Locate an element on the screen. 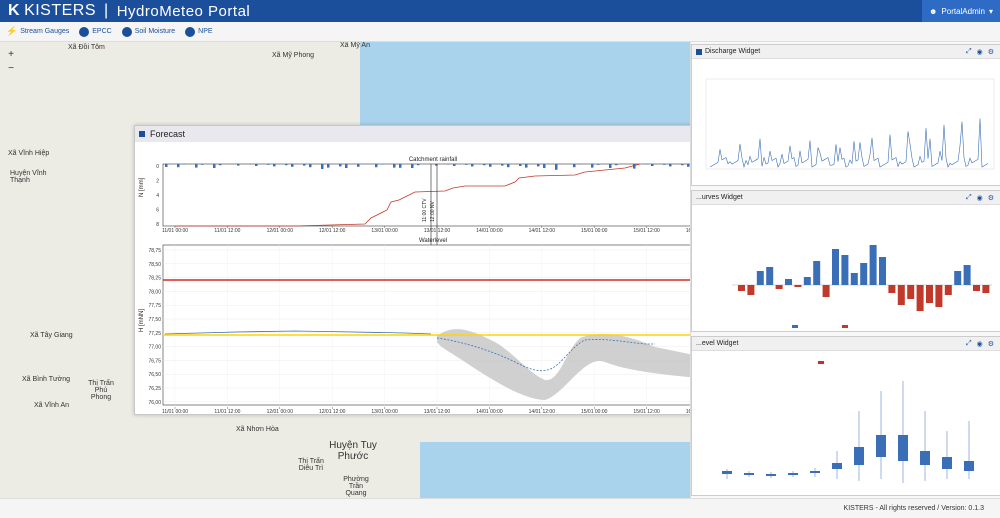 The height and width of the screenshot is (518, 1000). y-tick-label: 78,25 is located at coordinates (154, 279).